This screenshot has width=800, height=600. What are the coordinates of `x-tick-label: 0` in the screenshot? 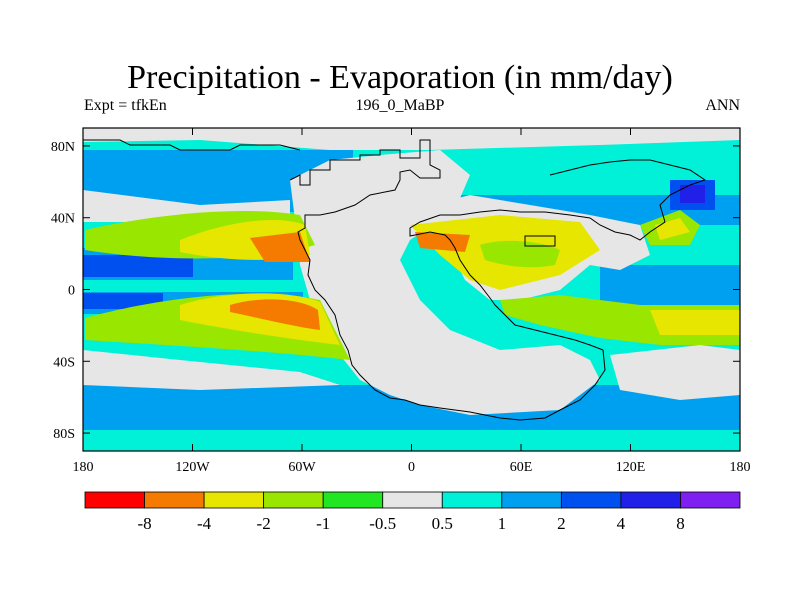 It's located at (411, 467).